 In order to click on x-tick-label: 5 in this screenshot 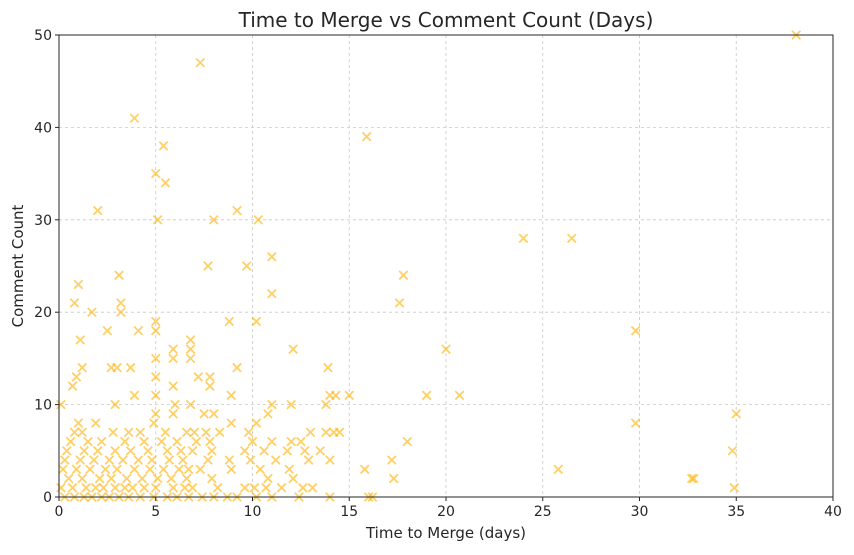, I will do `click(155, 512)`.